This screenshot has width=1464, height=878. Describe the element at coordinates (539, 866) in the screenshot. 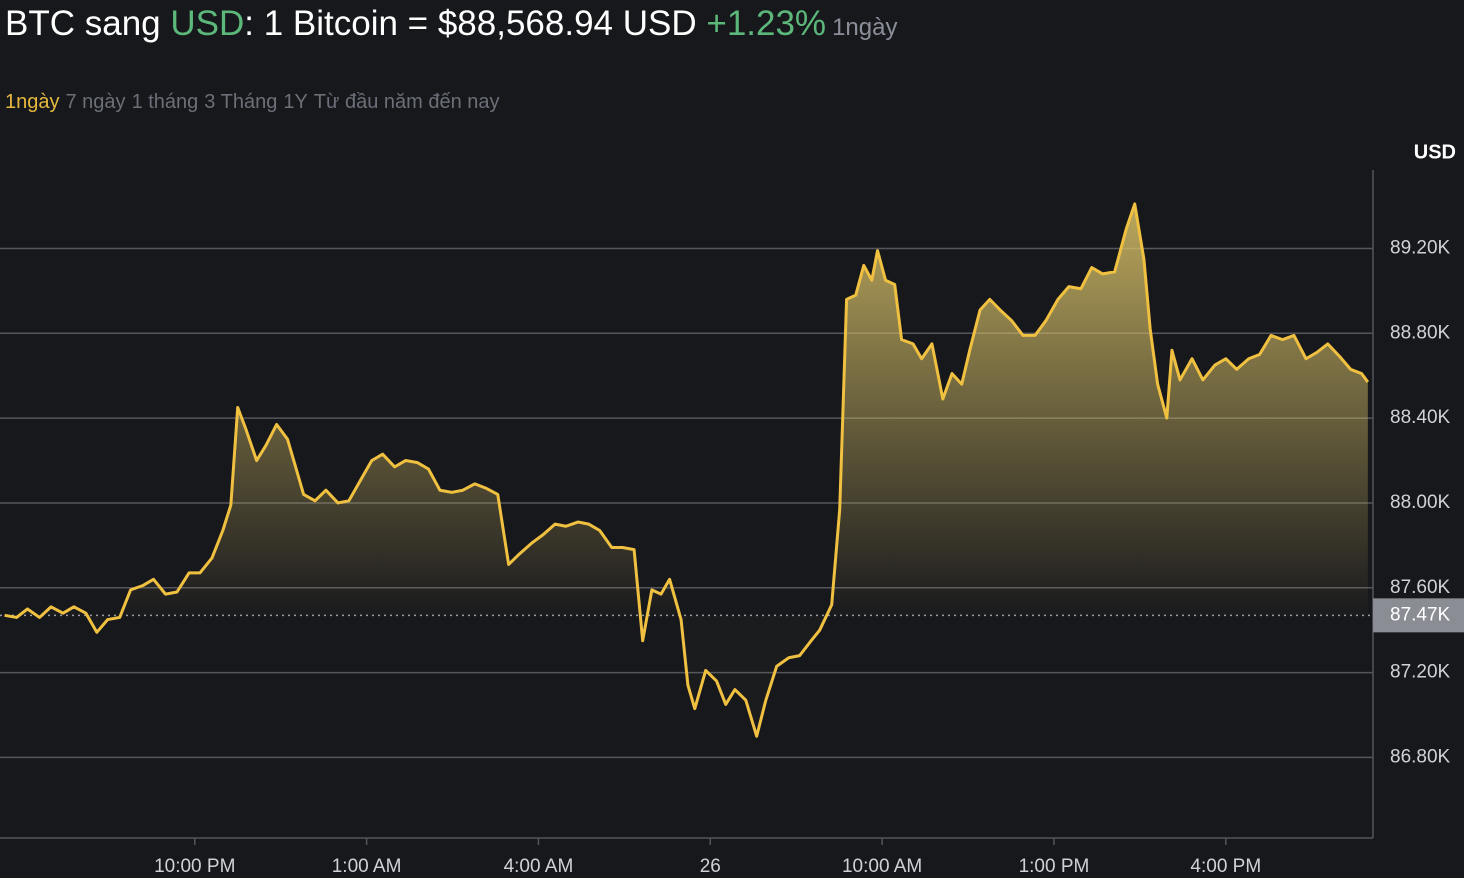

I see `x-tick-label: 4:00 AM` at that location.